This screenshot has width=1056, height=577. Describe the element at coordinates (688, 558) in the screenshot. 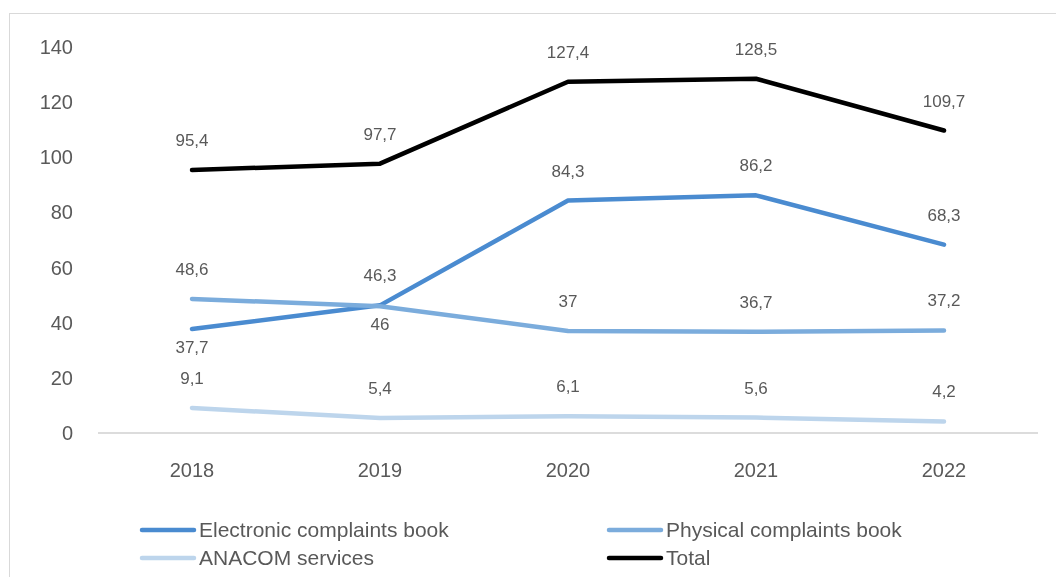

I see `legend-label: Total` at that location.